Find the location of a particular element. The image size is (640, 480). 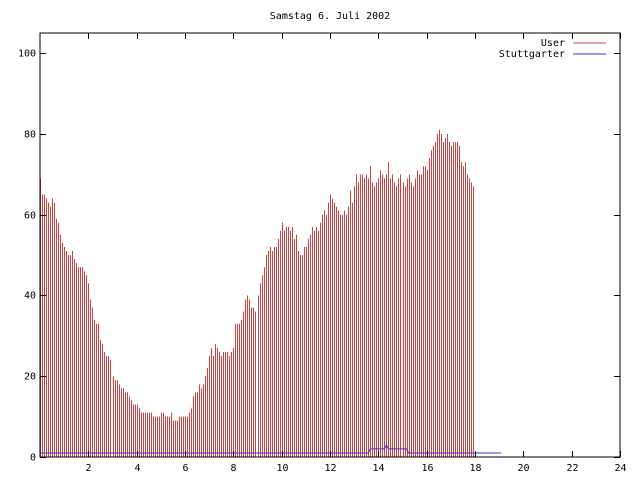

x-tick-label: 4 is located at coordinates (137, 468).